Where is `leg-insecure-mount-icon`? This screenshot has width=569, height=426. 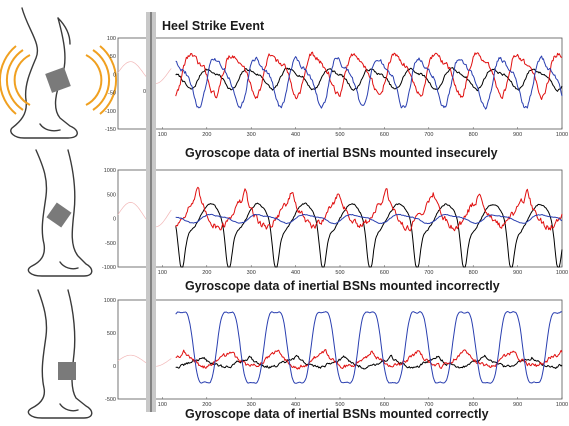 leg-insecure-mount-icon is located at coordinates (58, 73).